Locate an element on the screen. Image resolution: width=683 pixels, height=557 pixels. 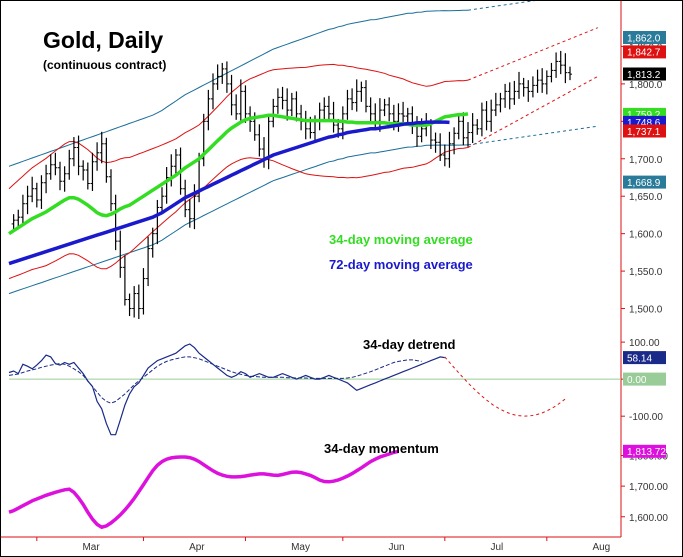
price-tick-label: 1,500.0 is located at coordinates (646, 310).